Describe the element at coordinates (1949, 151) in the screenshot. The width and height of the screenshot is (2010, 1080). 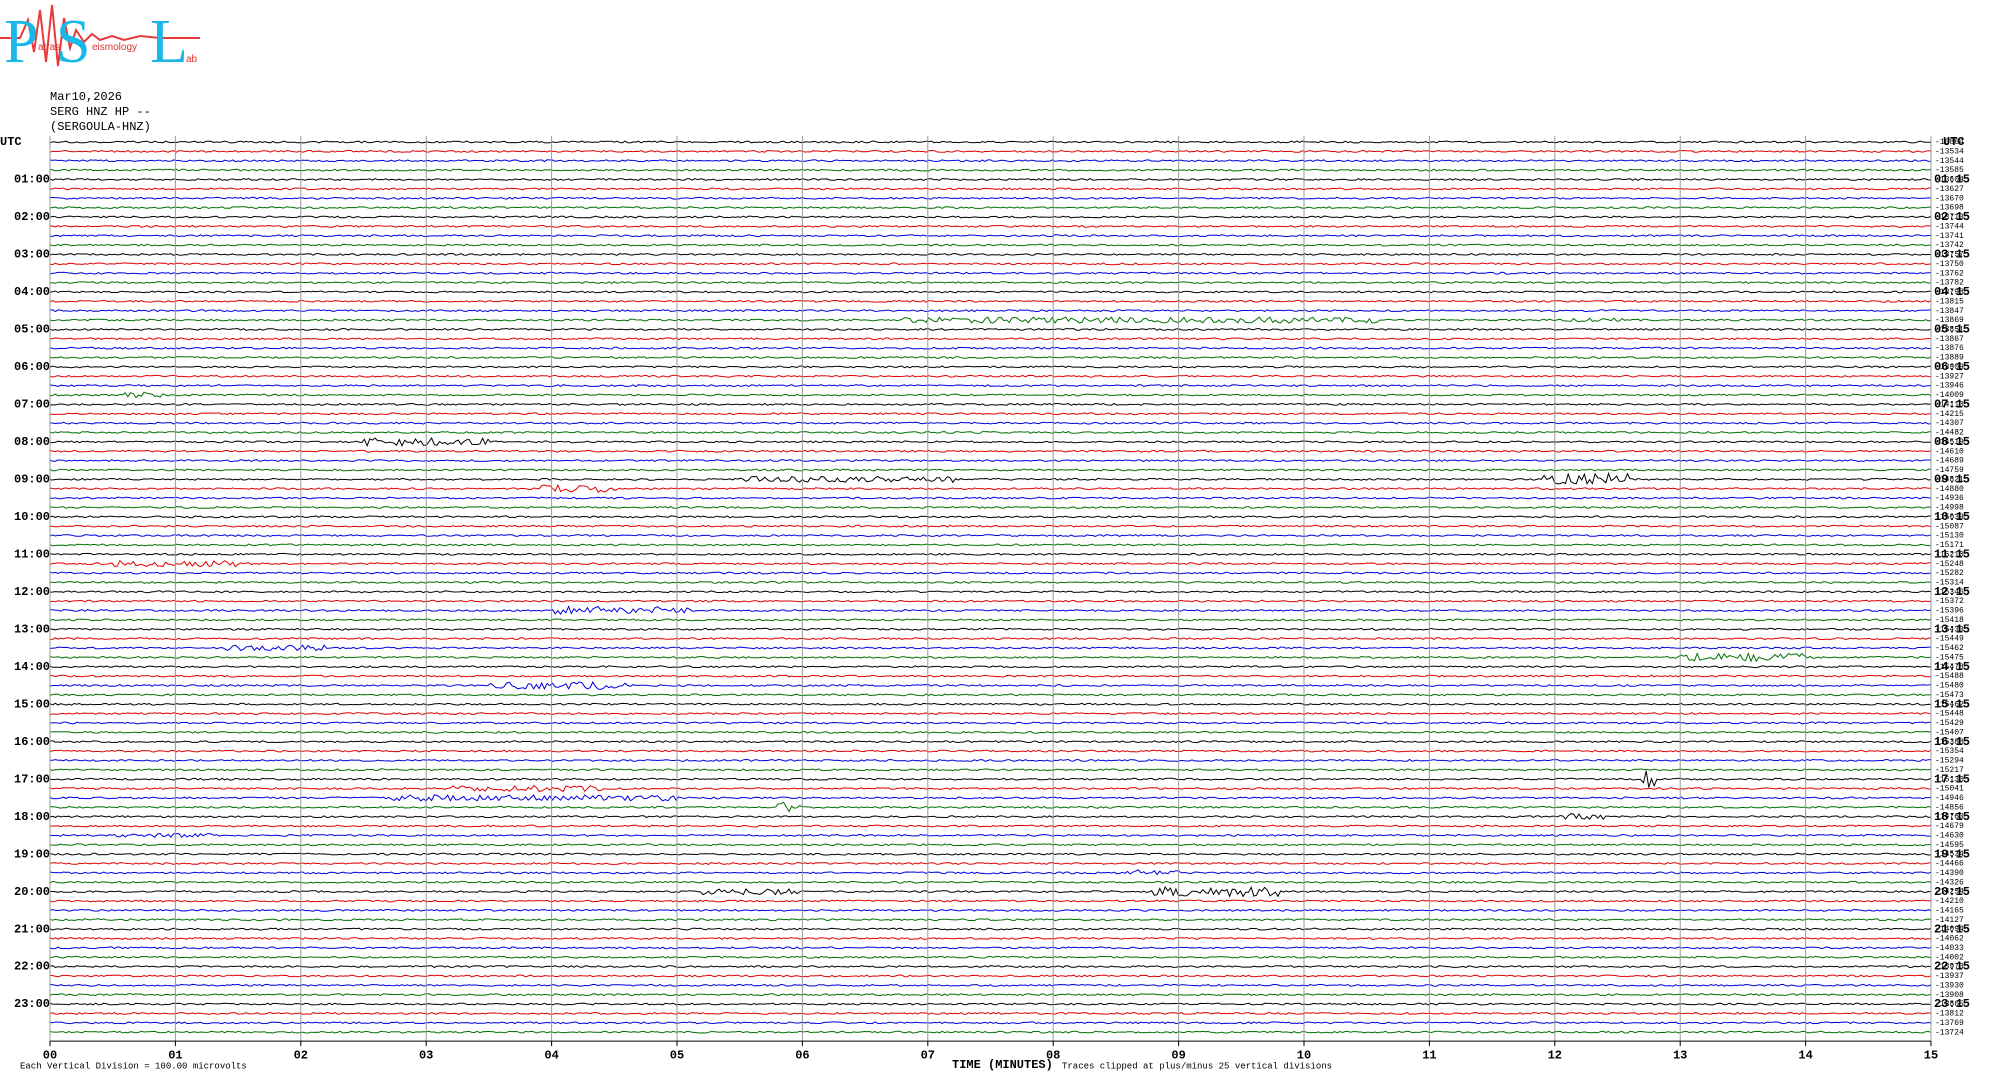
I see `trace-offset: -13534` at that location.